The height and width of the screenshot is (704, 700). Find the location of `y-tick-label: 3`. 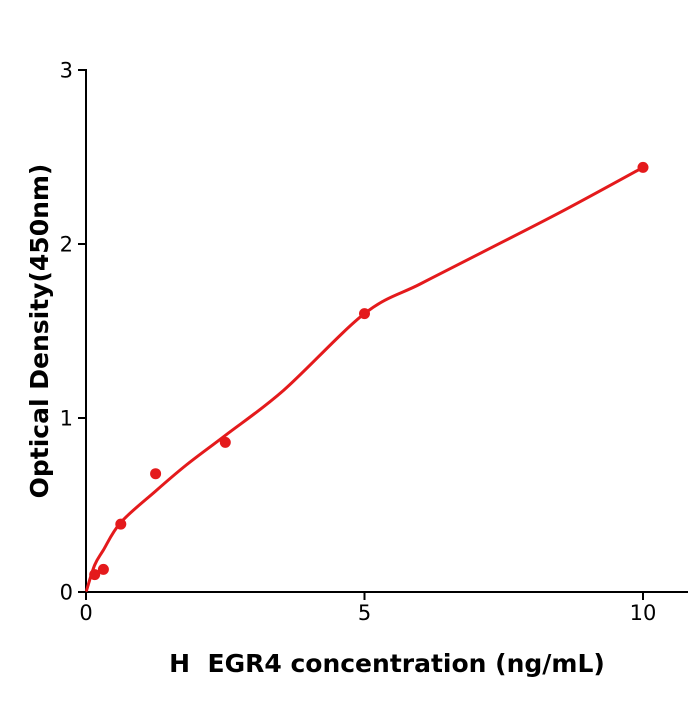

y-tick-label: 3 is located at coordinates (66, 71).